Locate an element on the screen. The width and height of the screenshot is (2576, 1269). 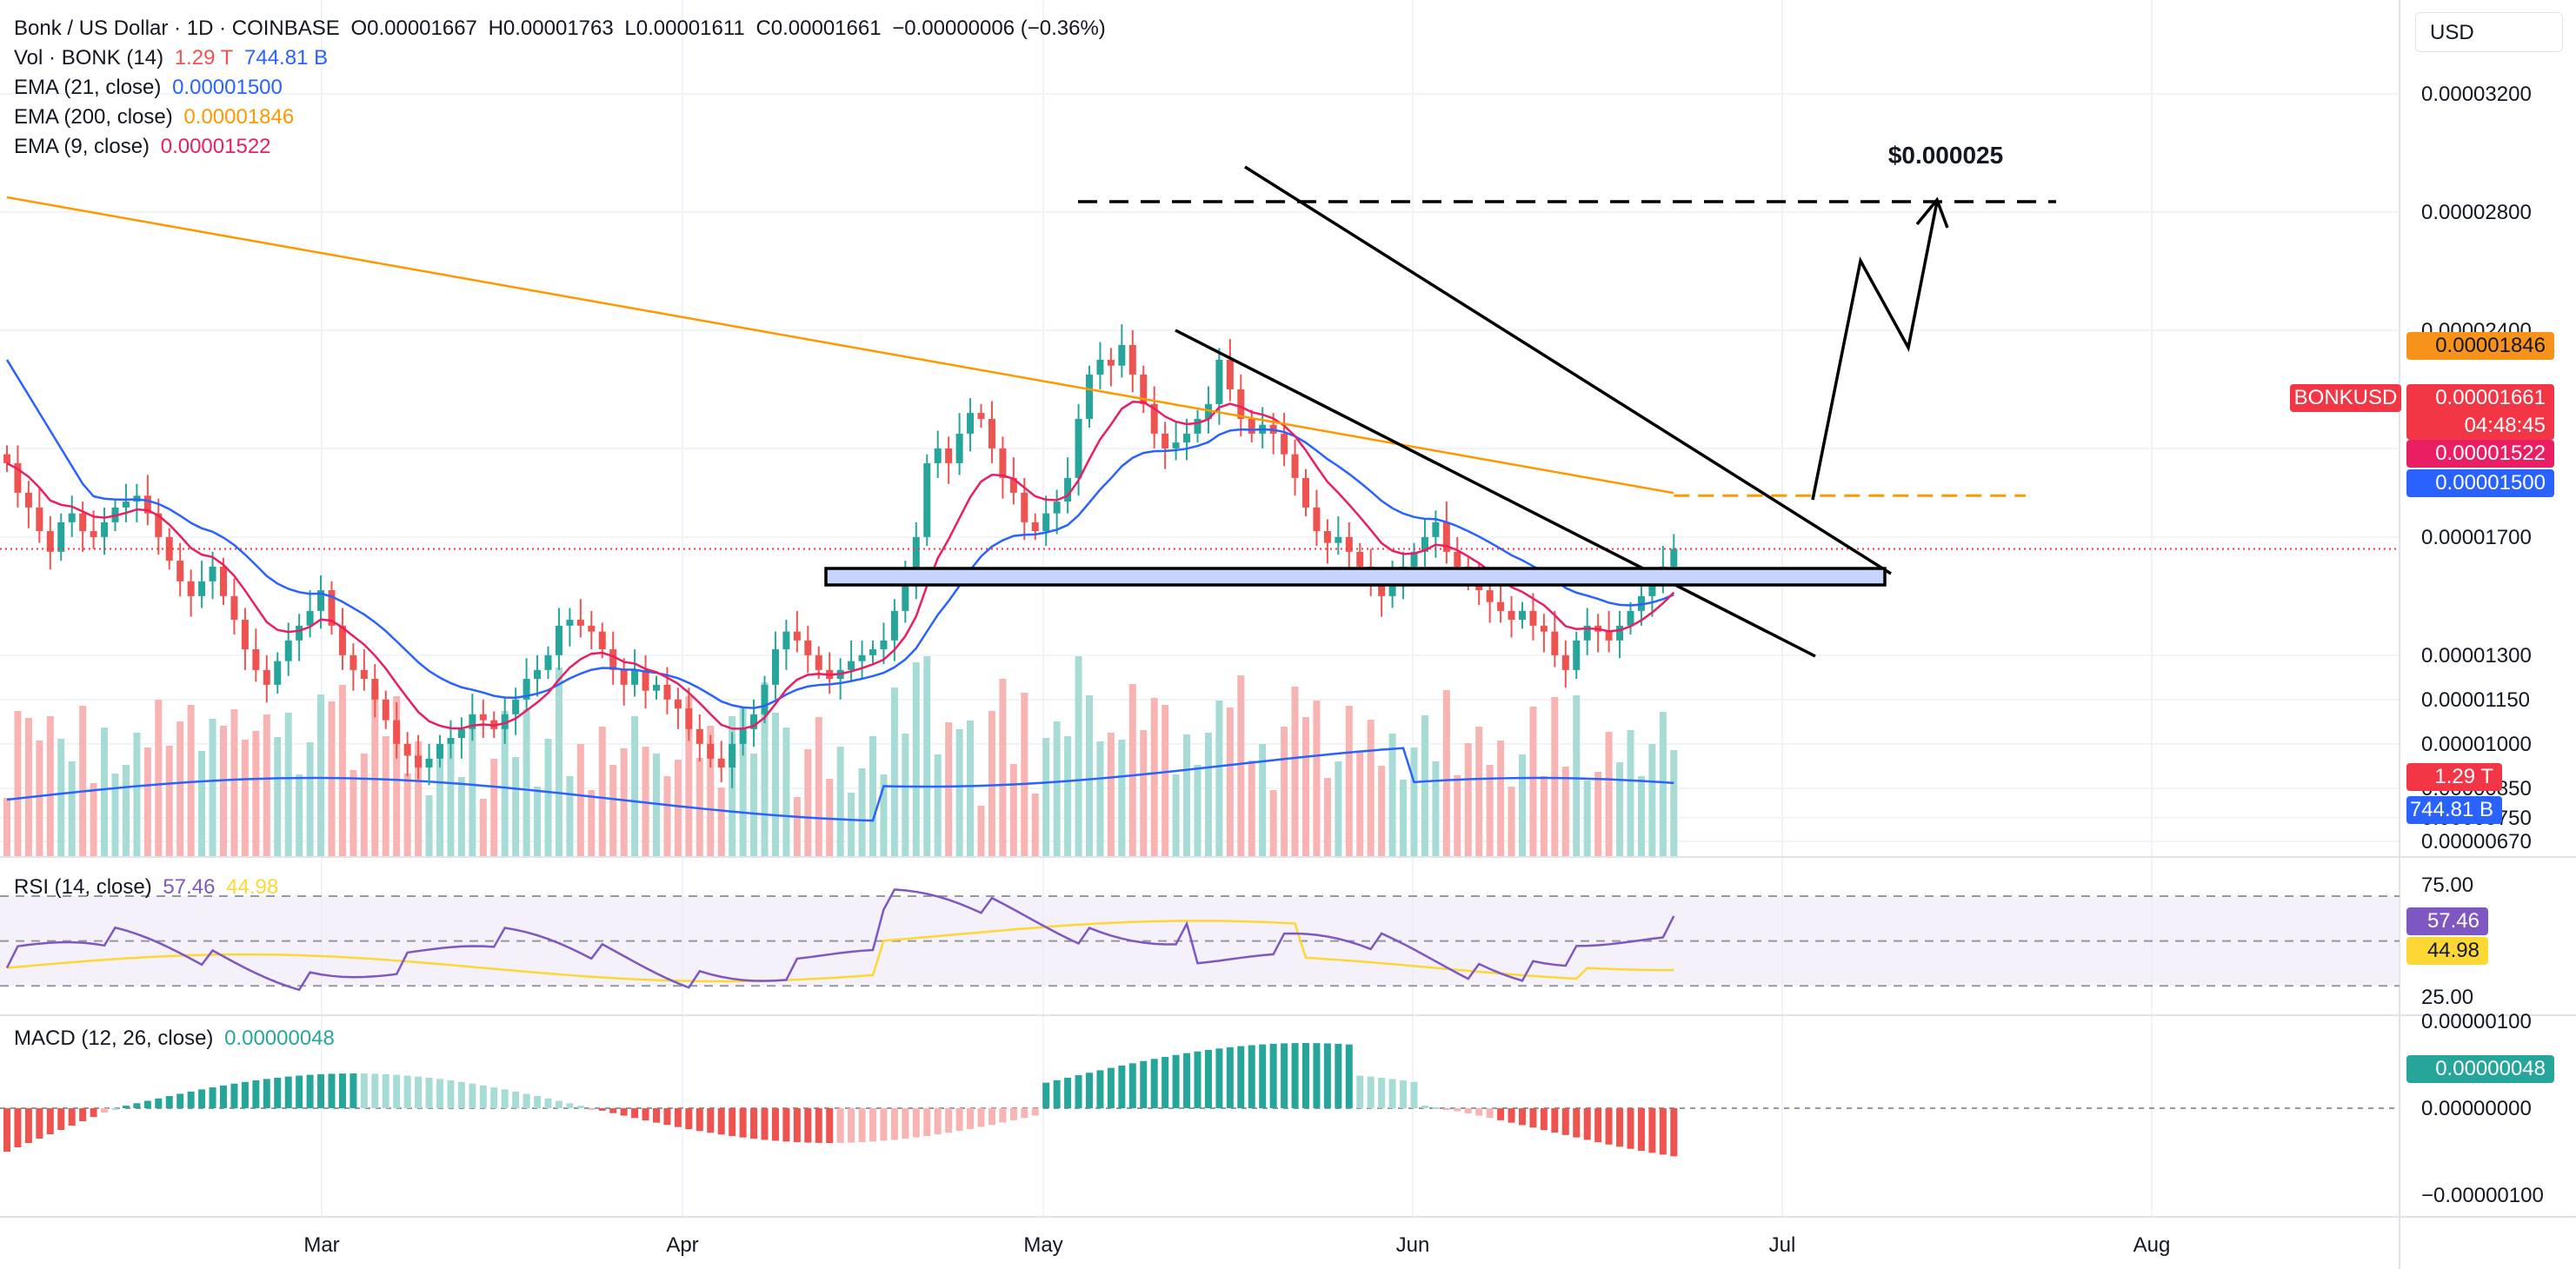
ema200-legend: EMA (200, close) 0.00001846 is located at coordinates (156, 117).